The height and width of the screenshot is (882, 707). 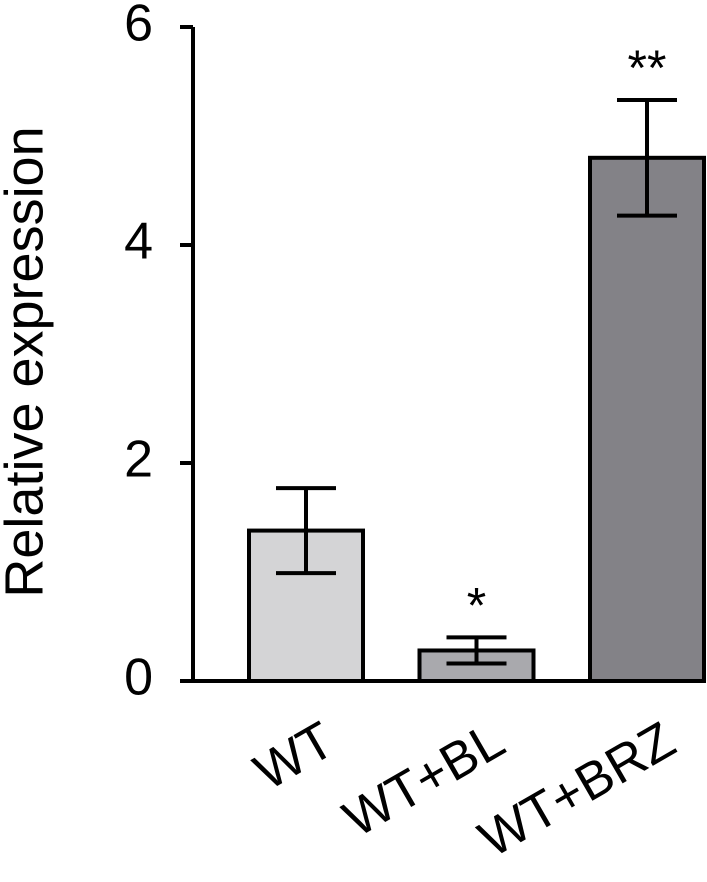 What do you see at coordinates (576, 790) in the screenshot?
I see `x-tick-label: WT+BRZ` at bounding box center [576, 790].